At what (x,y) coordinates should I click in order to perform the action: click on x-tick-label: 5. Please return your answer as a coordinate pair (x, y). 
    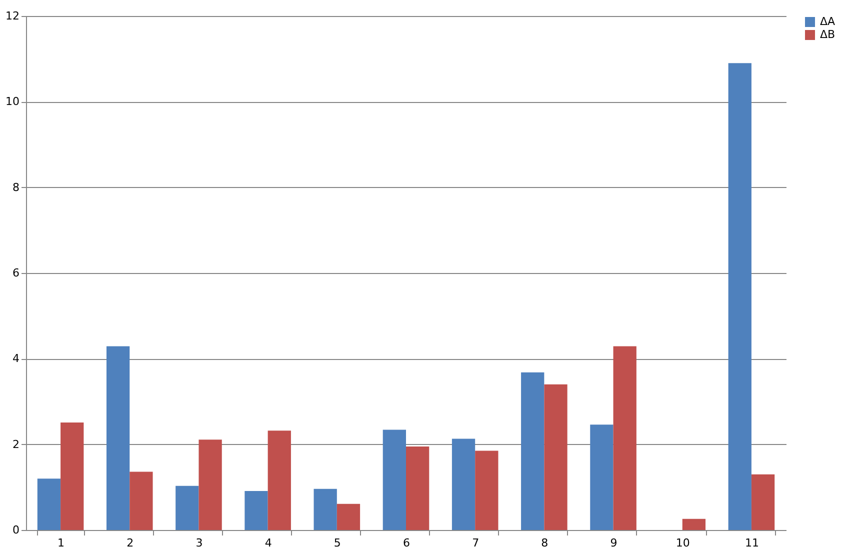
    Looking at the image, I should click on (337, 543).